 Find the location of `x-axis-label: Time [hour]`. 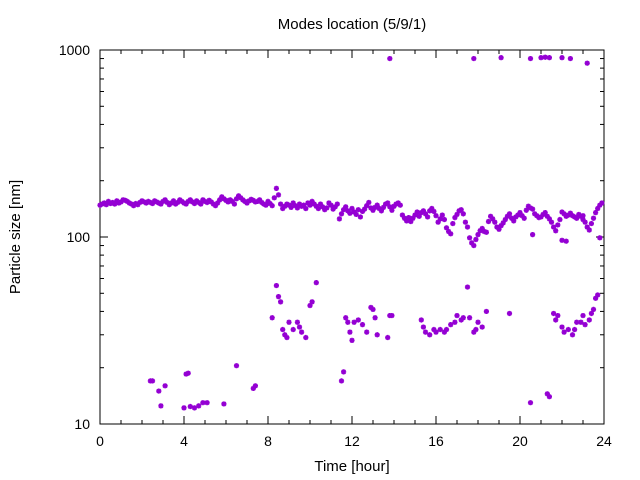

x-axis-label: Time [hour] is located at coordinates (351, 466).